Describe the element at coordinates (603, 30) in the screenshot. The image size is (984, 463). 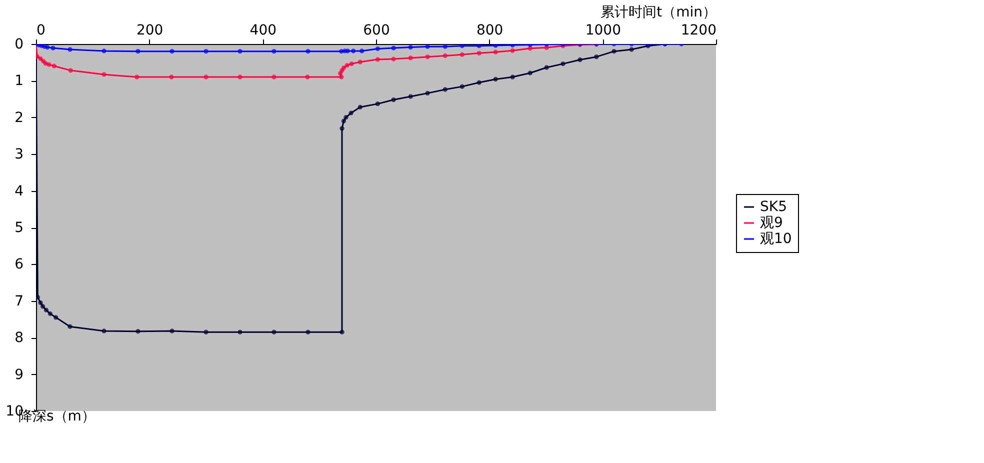
I see `x-tick-label: 1000` at that location.